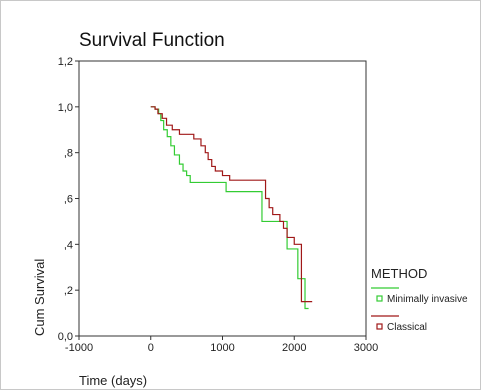 The width and height of the screenshot is (481, 390). Describe the element at coordinates (399, 273) in the screenshot. I see `legend-title: METHOD` at that location.